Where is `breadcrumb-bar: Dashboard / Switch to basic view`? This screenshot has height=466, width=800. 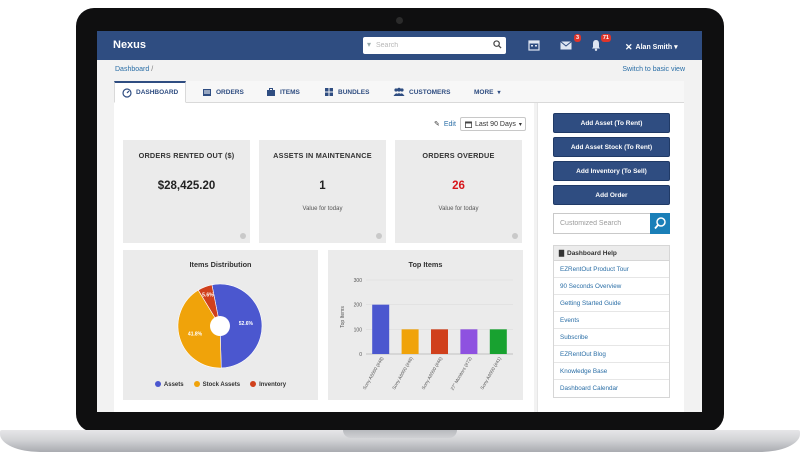
breadcrumb-bar: Dashboard / Switch to basic view is located at coordinates (399, 69).